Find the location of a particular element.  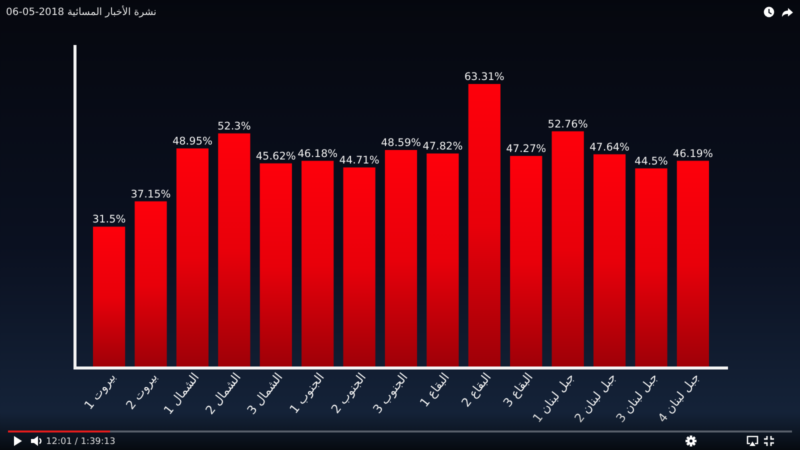

x-tick-label: الشمال 1 is located at coordinates (181, 394).